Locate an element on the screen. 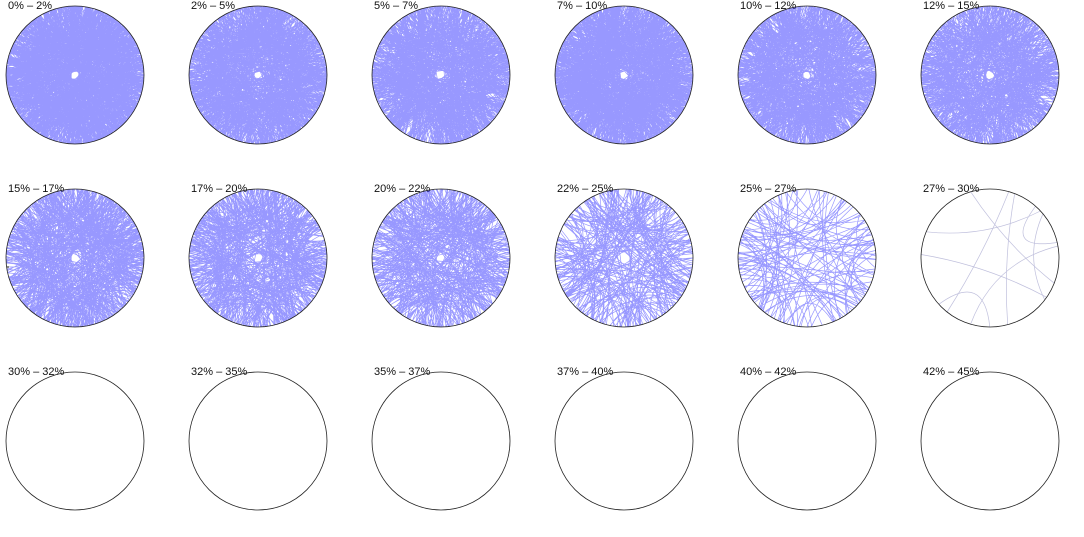 This screenshot has width=1084, height=537. chord-panel: 17% – 20% is located at coordinates (274, 257).